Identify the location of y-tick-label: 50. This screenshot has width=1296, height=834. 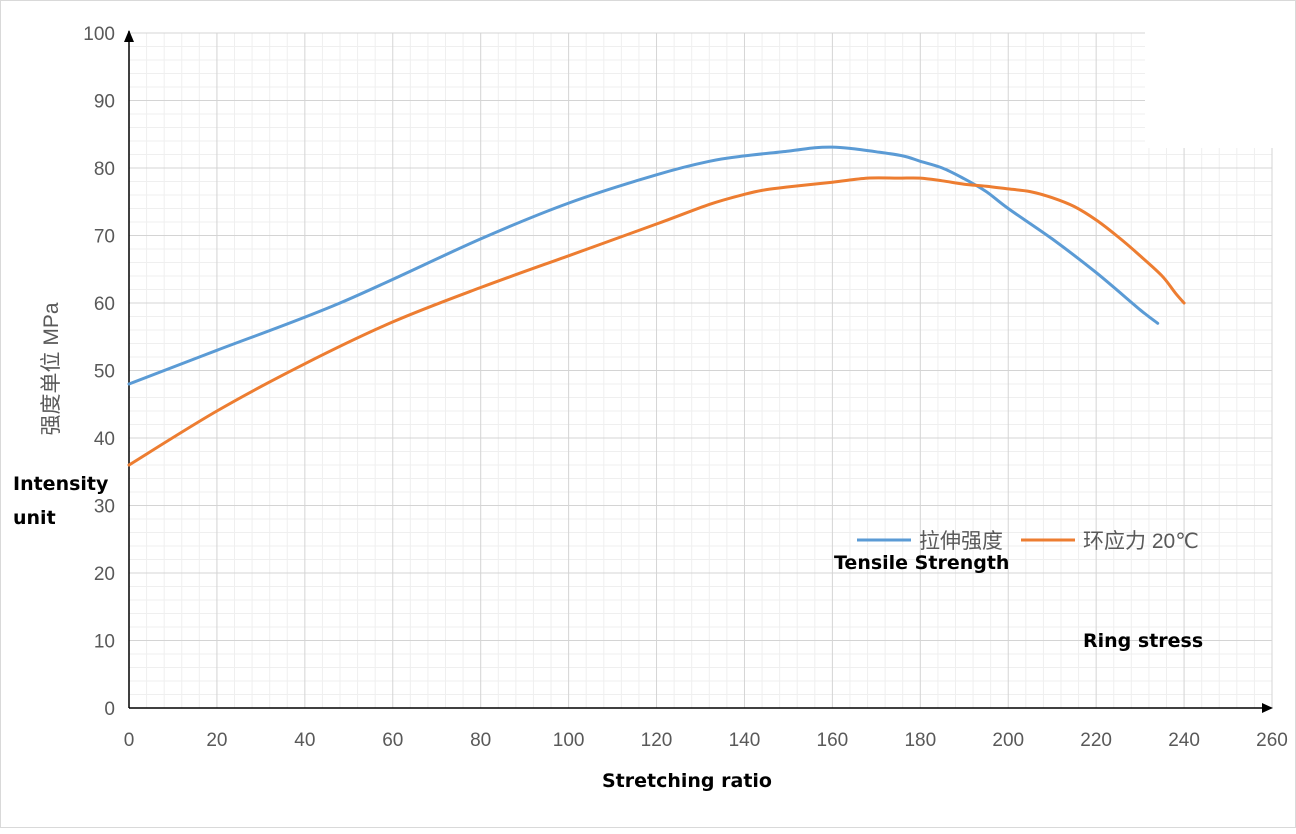
(104, 372).